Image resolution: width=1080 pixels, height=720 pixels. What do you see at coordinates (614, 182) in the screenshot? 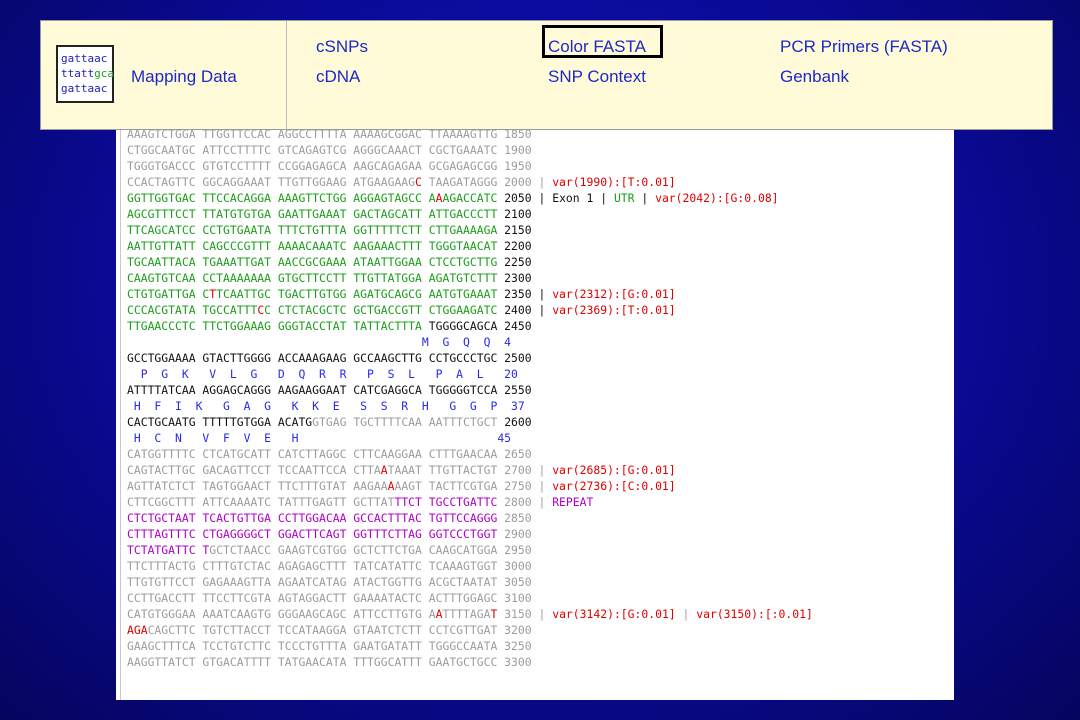
I see `sequence-segment: var(1990):[T:0.01]` at bounding box center [614, 182].